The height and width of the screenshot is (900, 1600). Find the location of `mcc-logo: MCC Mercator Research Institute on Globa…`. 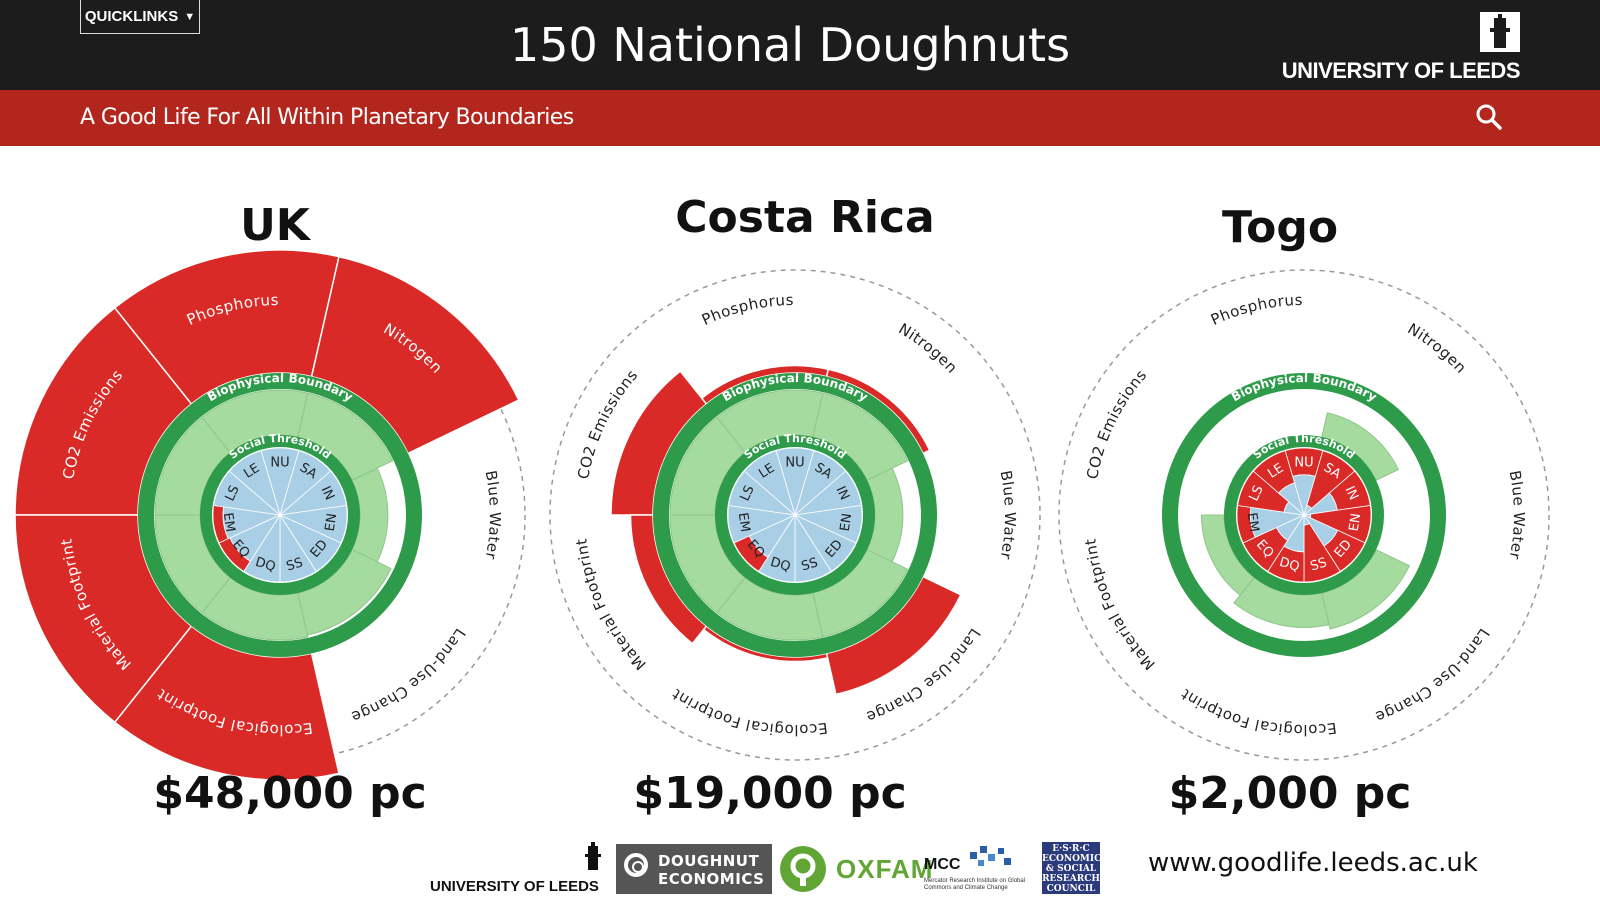

mcc-logo: MCC Mercator Research Institute on Globa… is located at coordinates (979, 868).